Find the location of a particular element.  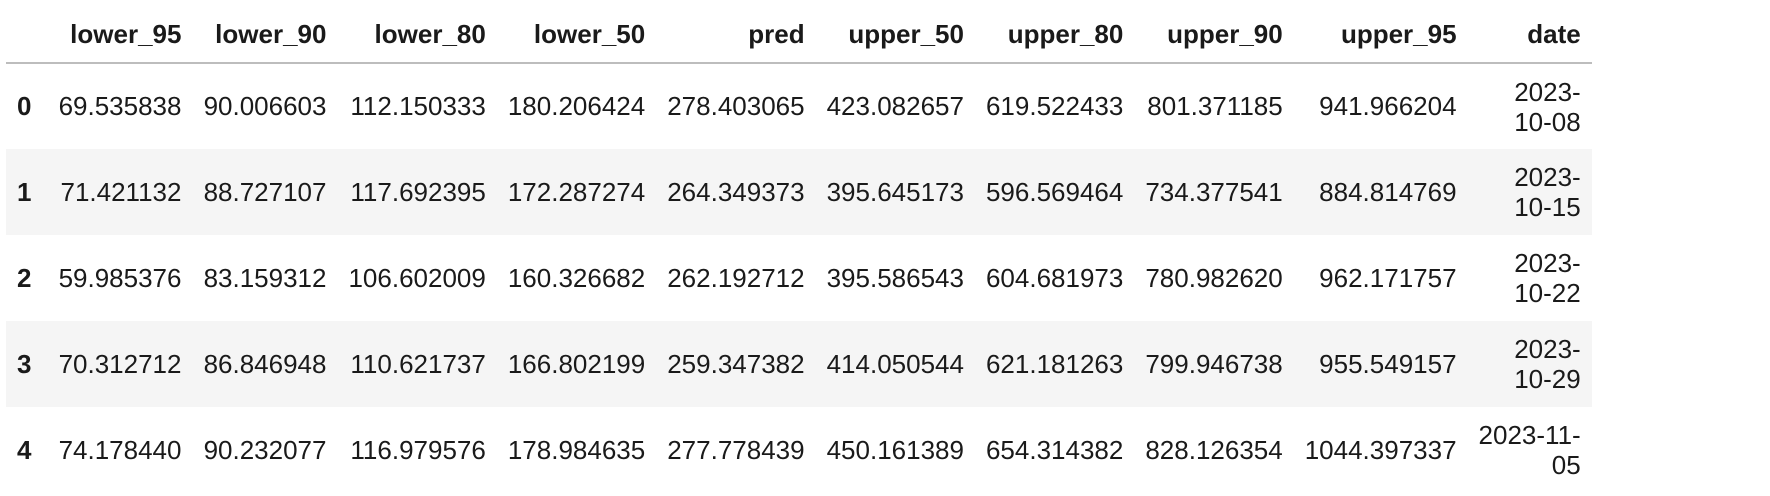

cell-upper-80: 596.569464 is located at coordinates (1054, 191).